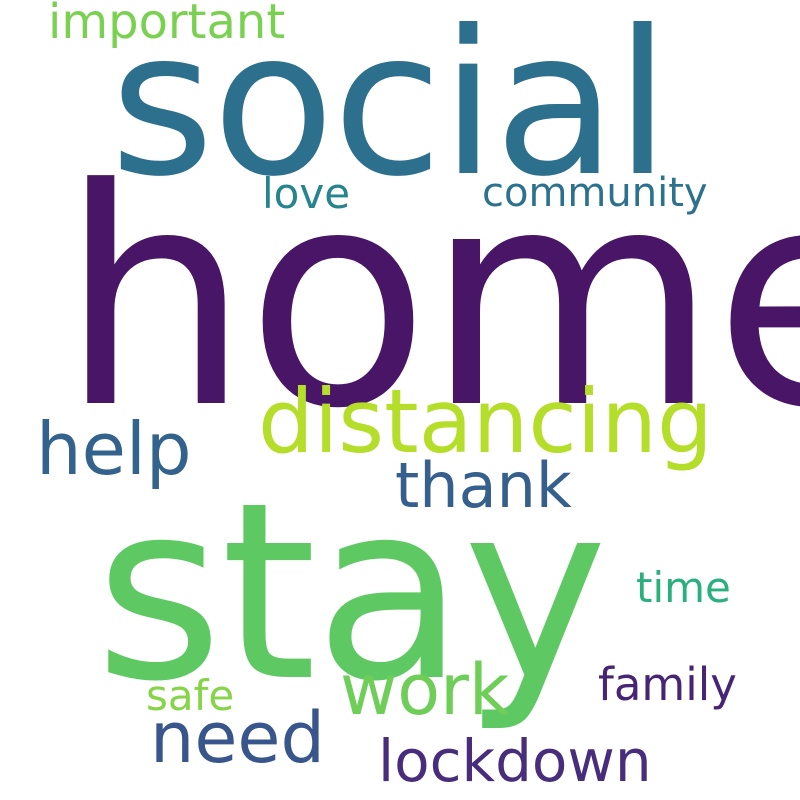 The image size is (800, 800). Describe the element at coordinates (114, 449) in the screenshot. I see `word-help: help` at that location.